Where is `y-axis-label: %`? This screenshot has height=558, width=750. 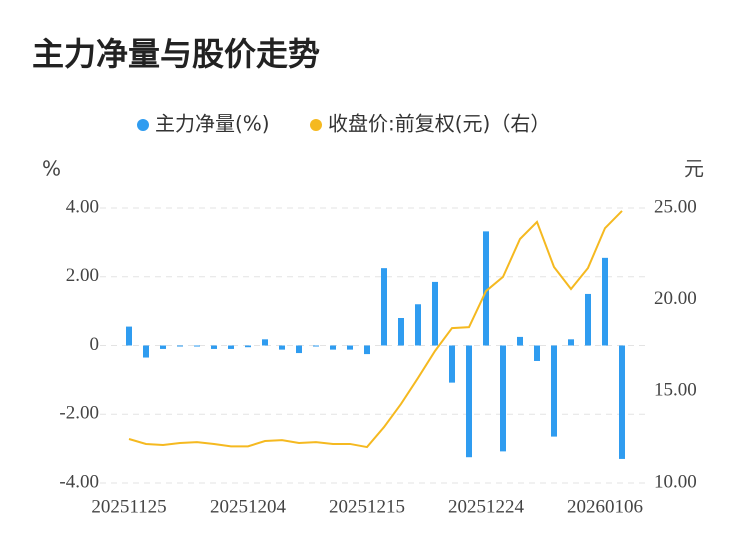 y-axis-label: % is located at coordinates (51, 169).